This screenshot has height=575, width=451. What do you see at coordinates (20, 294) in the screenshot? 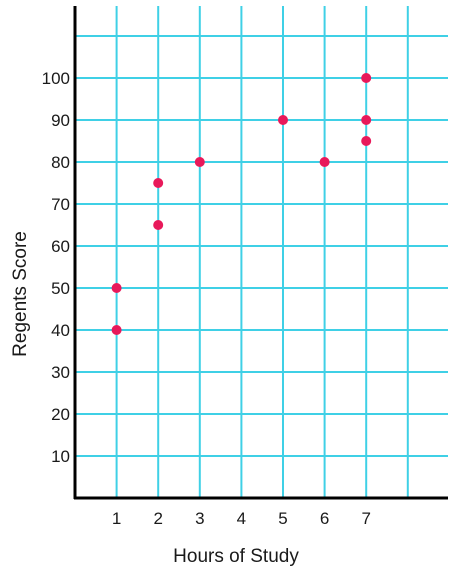
I see `y-axis-title: Regents Score` at bounding box center [20, 294].